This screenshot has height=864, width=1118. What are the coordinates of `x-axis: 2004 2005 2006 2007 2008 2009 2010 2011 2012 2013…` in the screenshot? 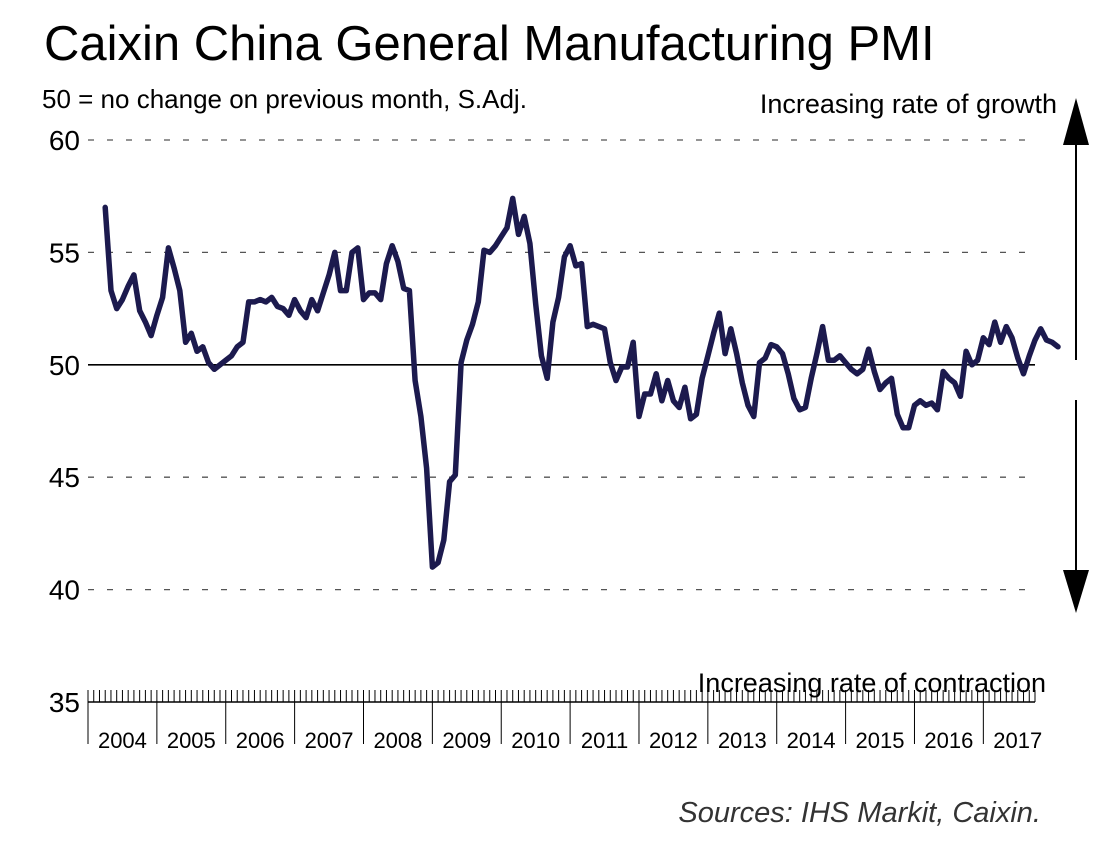 It's located at (564, 721).